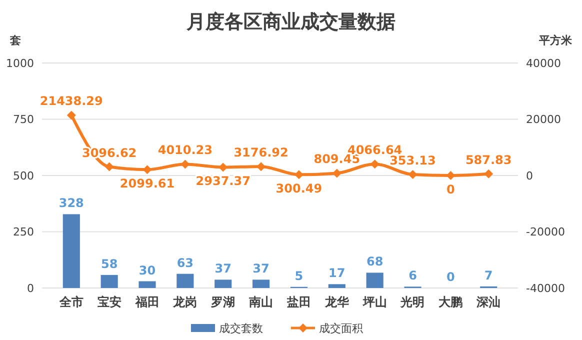 The height and width of the screenshot is (340, 582). What do you see at coordinates (529, 175) in the screenshot?
I see `y2-tick-label: 0` at bounding box center [529, 175].